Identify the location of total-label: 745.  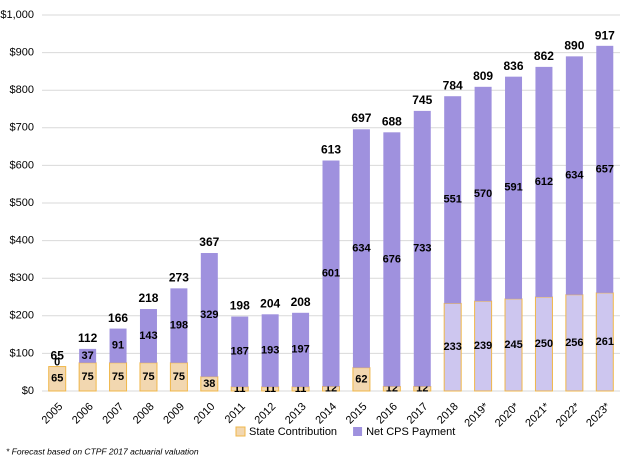
(422, 100).